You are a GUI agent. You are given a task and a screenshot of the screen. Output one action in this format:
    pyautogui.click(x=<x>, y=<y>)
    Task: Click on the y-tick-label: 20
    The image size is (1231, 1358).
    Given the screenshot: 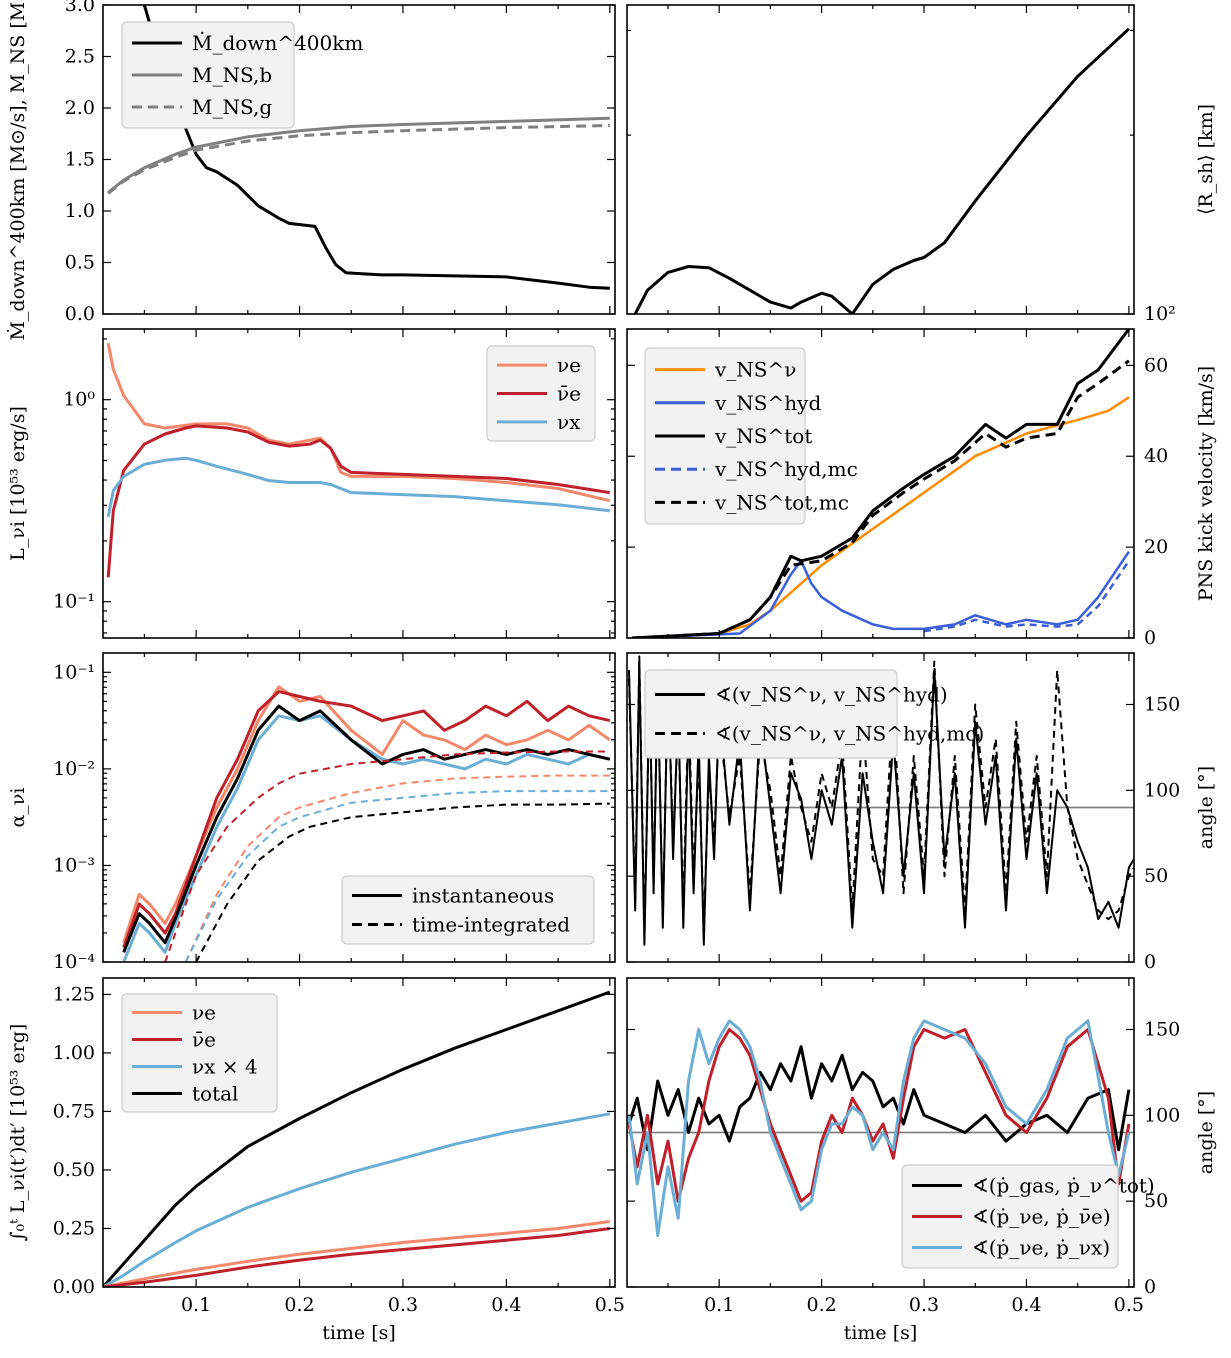 What is the action you would take?
    pyautogui.click(x=1156, y=547)
    